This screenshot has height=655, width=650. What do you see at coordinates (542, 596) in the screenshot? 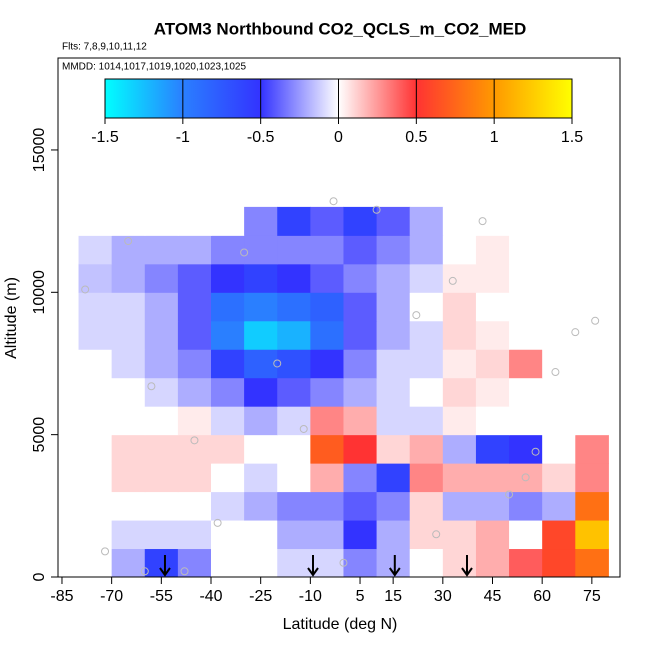
I see `x-tick-label: 60` at bounding box center [542, 596].